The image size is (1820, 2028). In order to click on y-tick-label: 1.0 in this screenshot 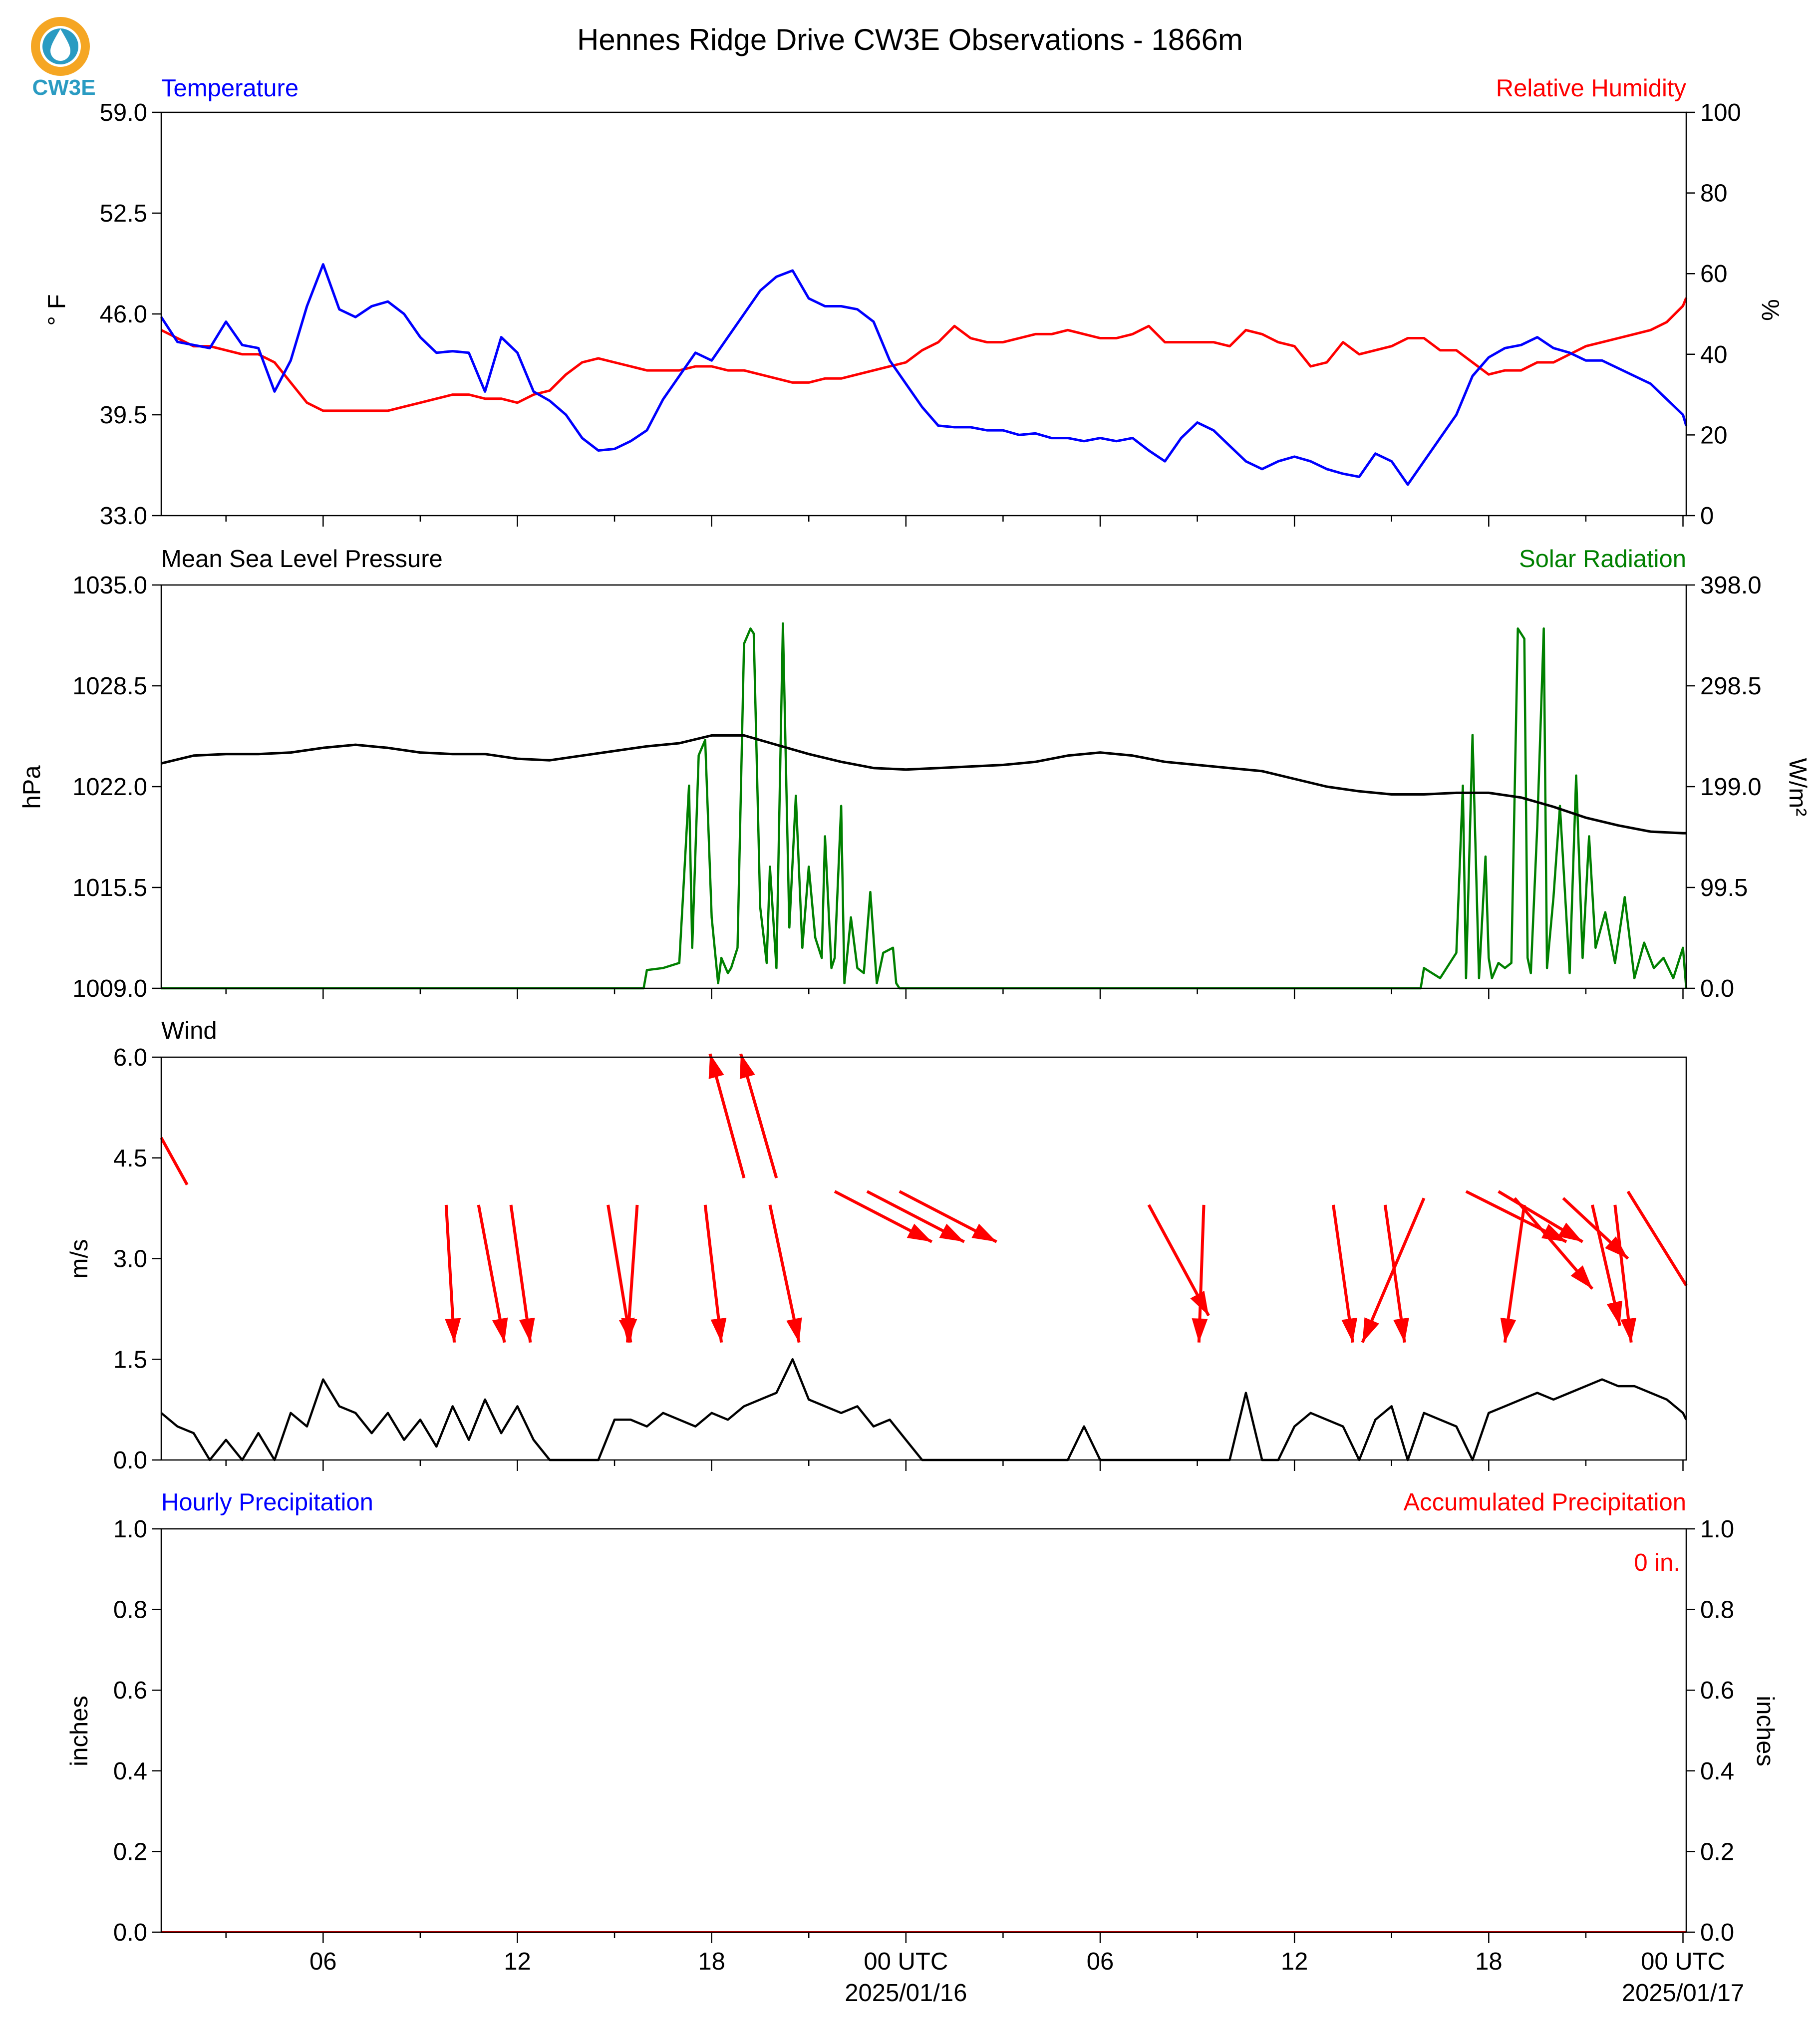, I will do `click(1717, 1529)`.